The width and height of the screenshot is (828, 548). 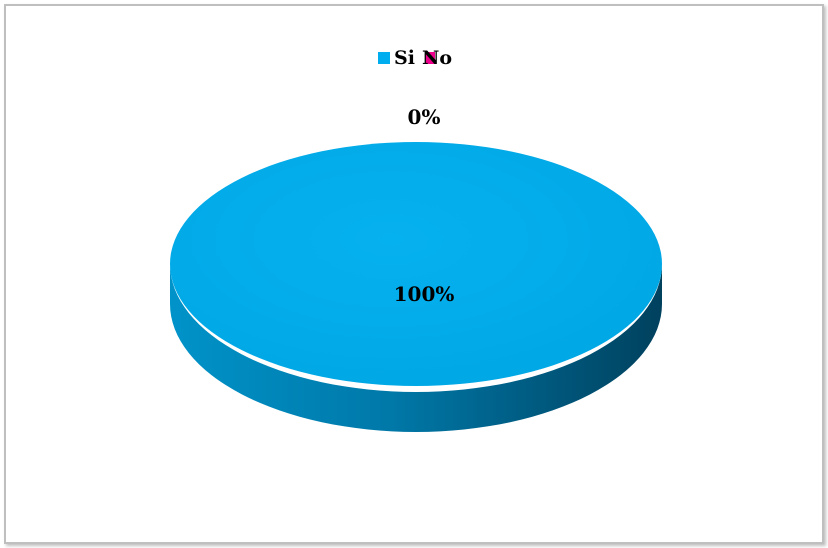 I want to click on legend-label-no: No, so click(x=437, y=58).